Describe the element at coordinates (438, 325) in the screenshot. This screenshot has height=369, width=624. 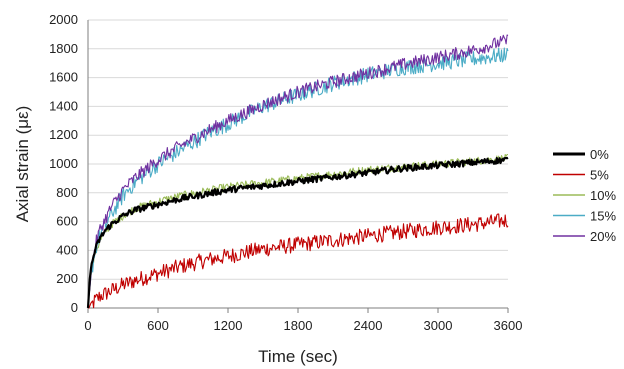
I see `x-tick-label: 3000` at that location.